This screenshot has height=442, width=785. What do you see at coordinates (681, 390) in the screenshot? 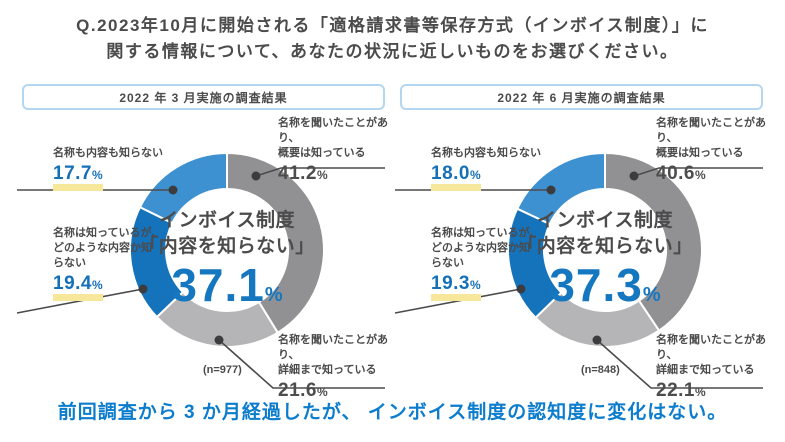
I see `segment-value: 22.1%` at bounding box center [681, 390].